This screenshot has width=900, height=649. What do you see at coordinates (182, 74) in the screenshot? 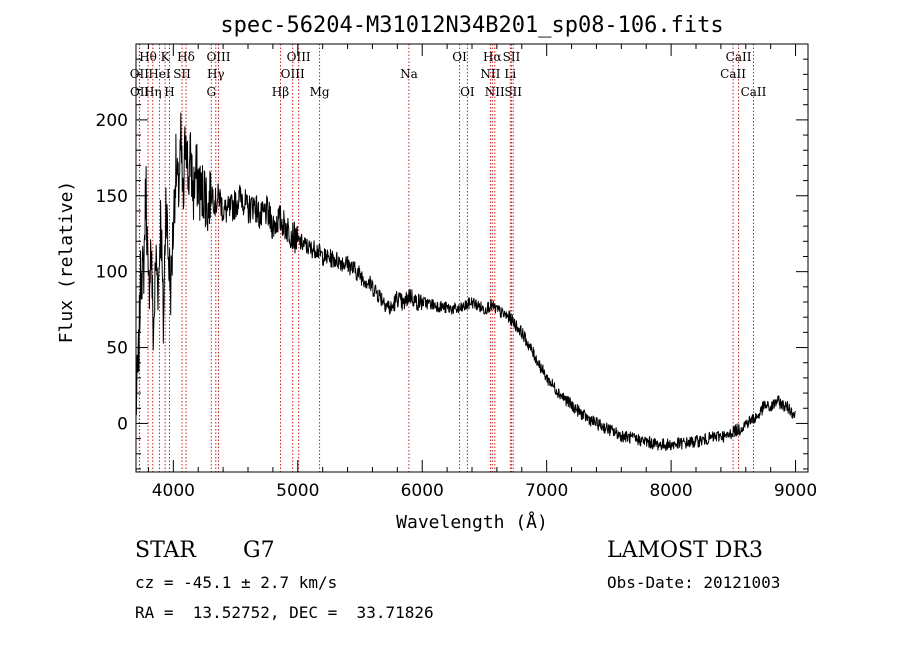
I see `spectral-line-label-6: SII` at bounding box center [182, 74].